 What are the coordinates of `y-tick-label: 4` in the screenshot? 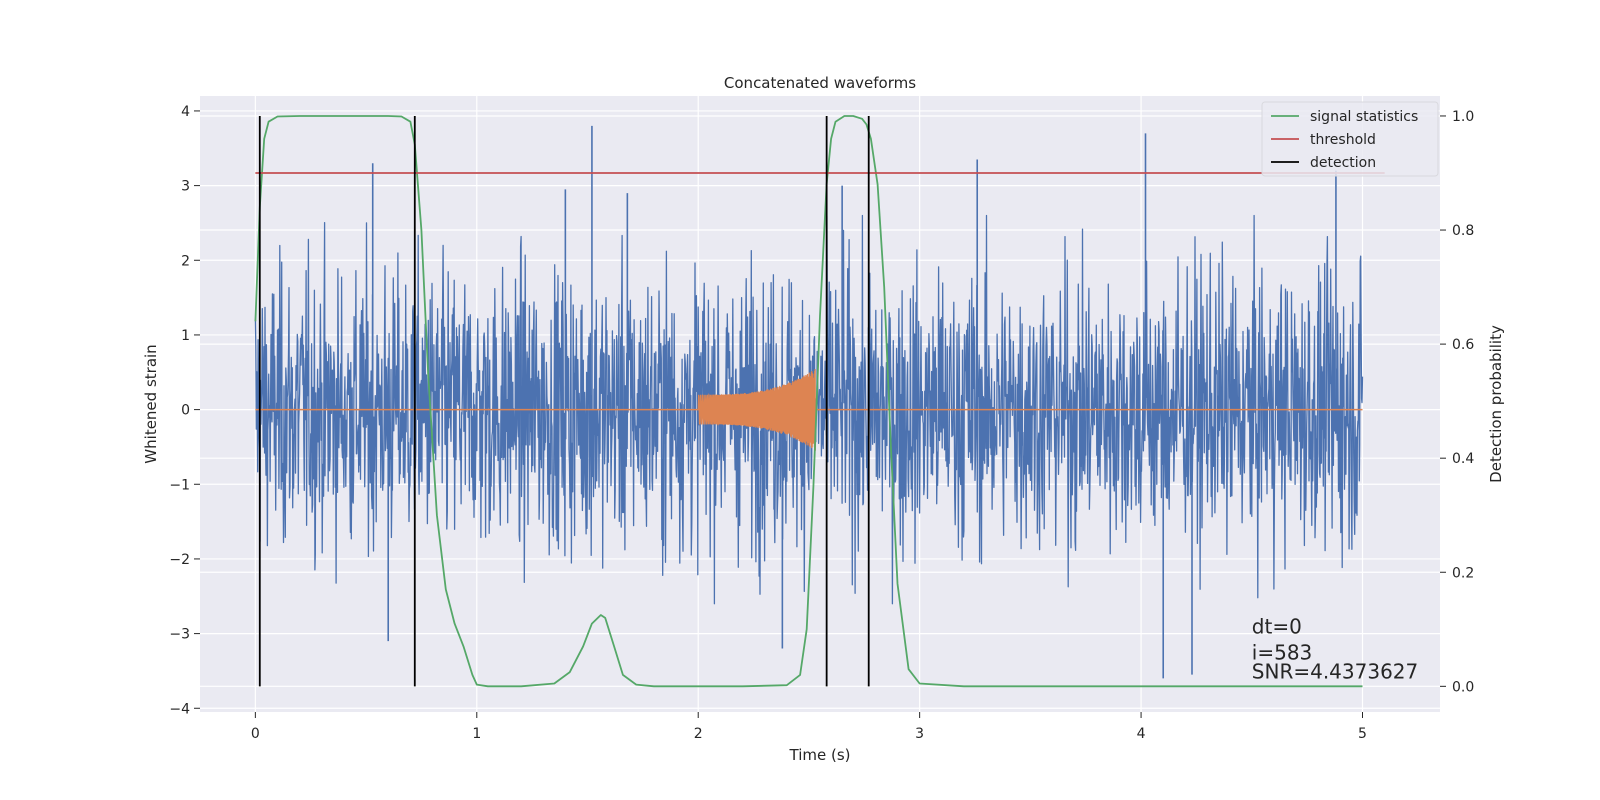 It's located at (185, 112).